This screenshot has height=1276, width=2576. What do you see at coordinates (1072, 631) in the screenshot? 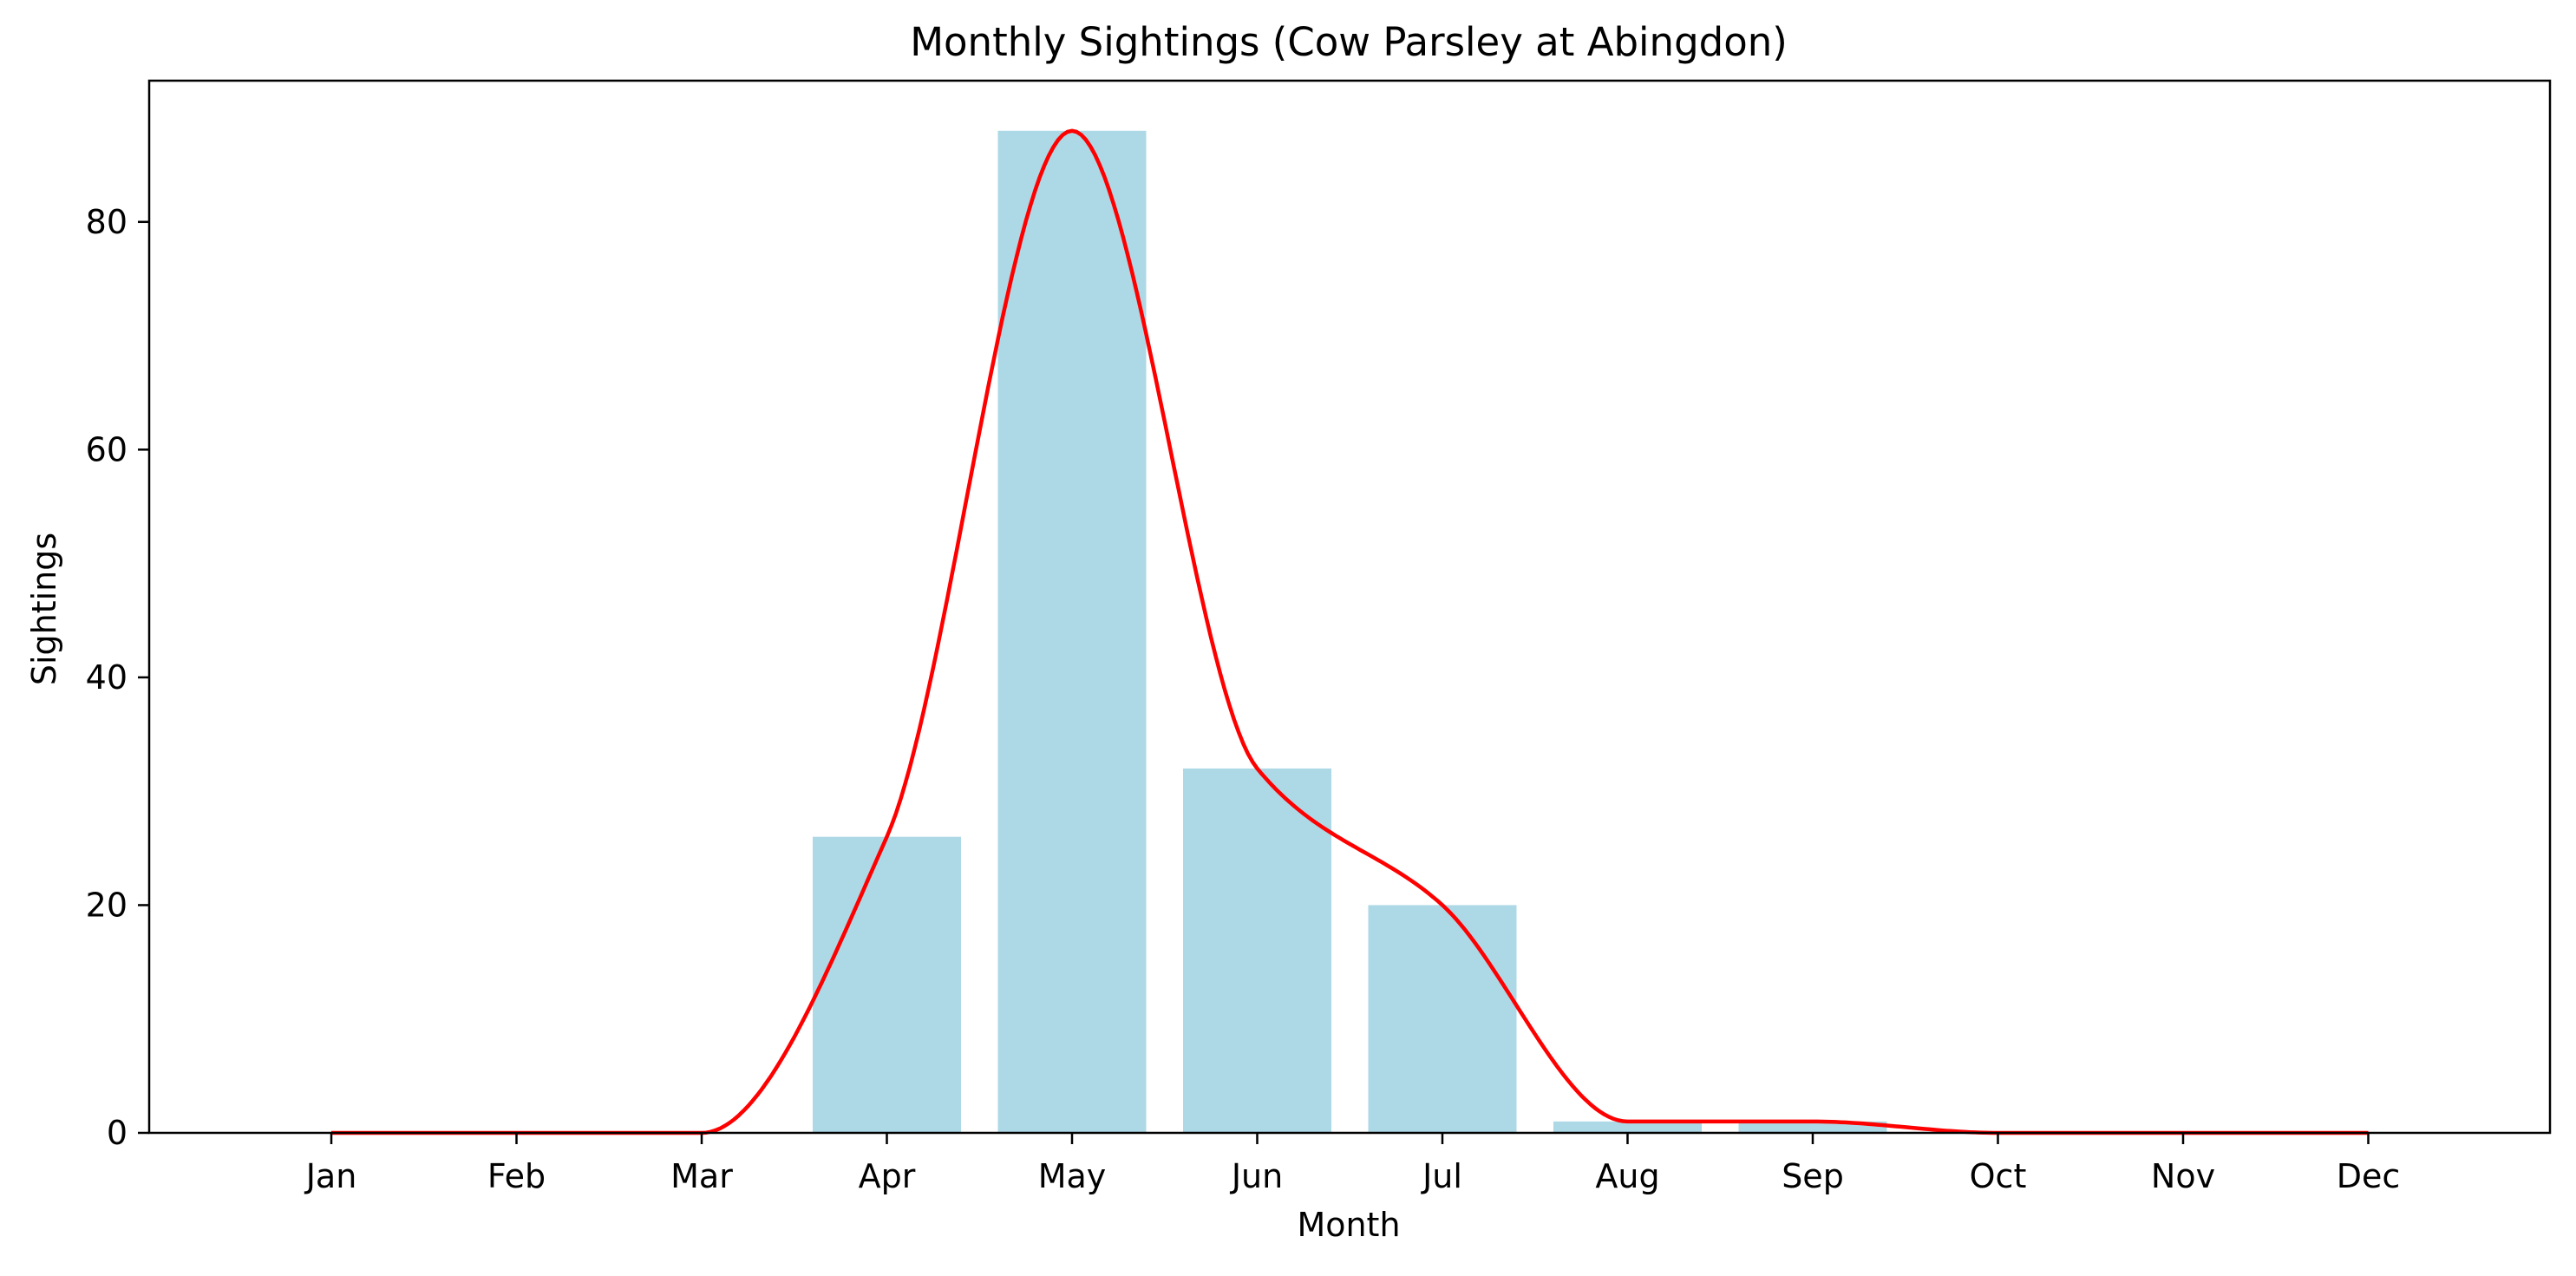
I see `bar-may` at bounding box center [1072, 631].